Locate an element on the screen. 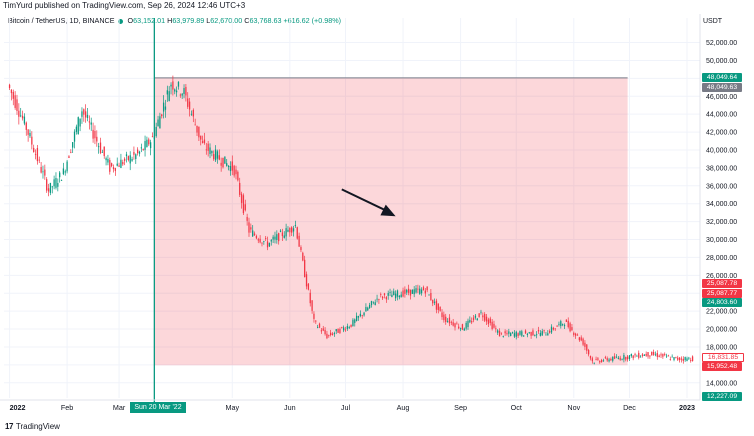 The height and width of the screenshot is (436, 754). time-tick-label: Nov is located at coordinates (573, 407).